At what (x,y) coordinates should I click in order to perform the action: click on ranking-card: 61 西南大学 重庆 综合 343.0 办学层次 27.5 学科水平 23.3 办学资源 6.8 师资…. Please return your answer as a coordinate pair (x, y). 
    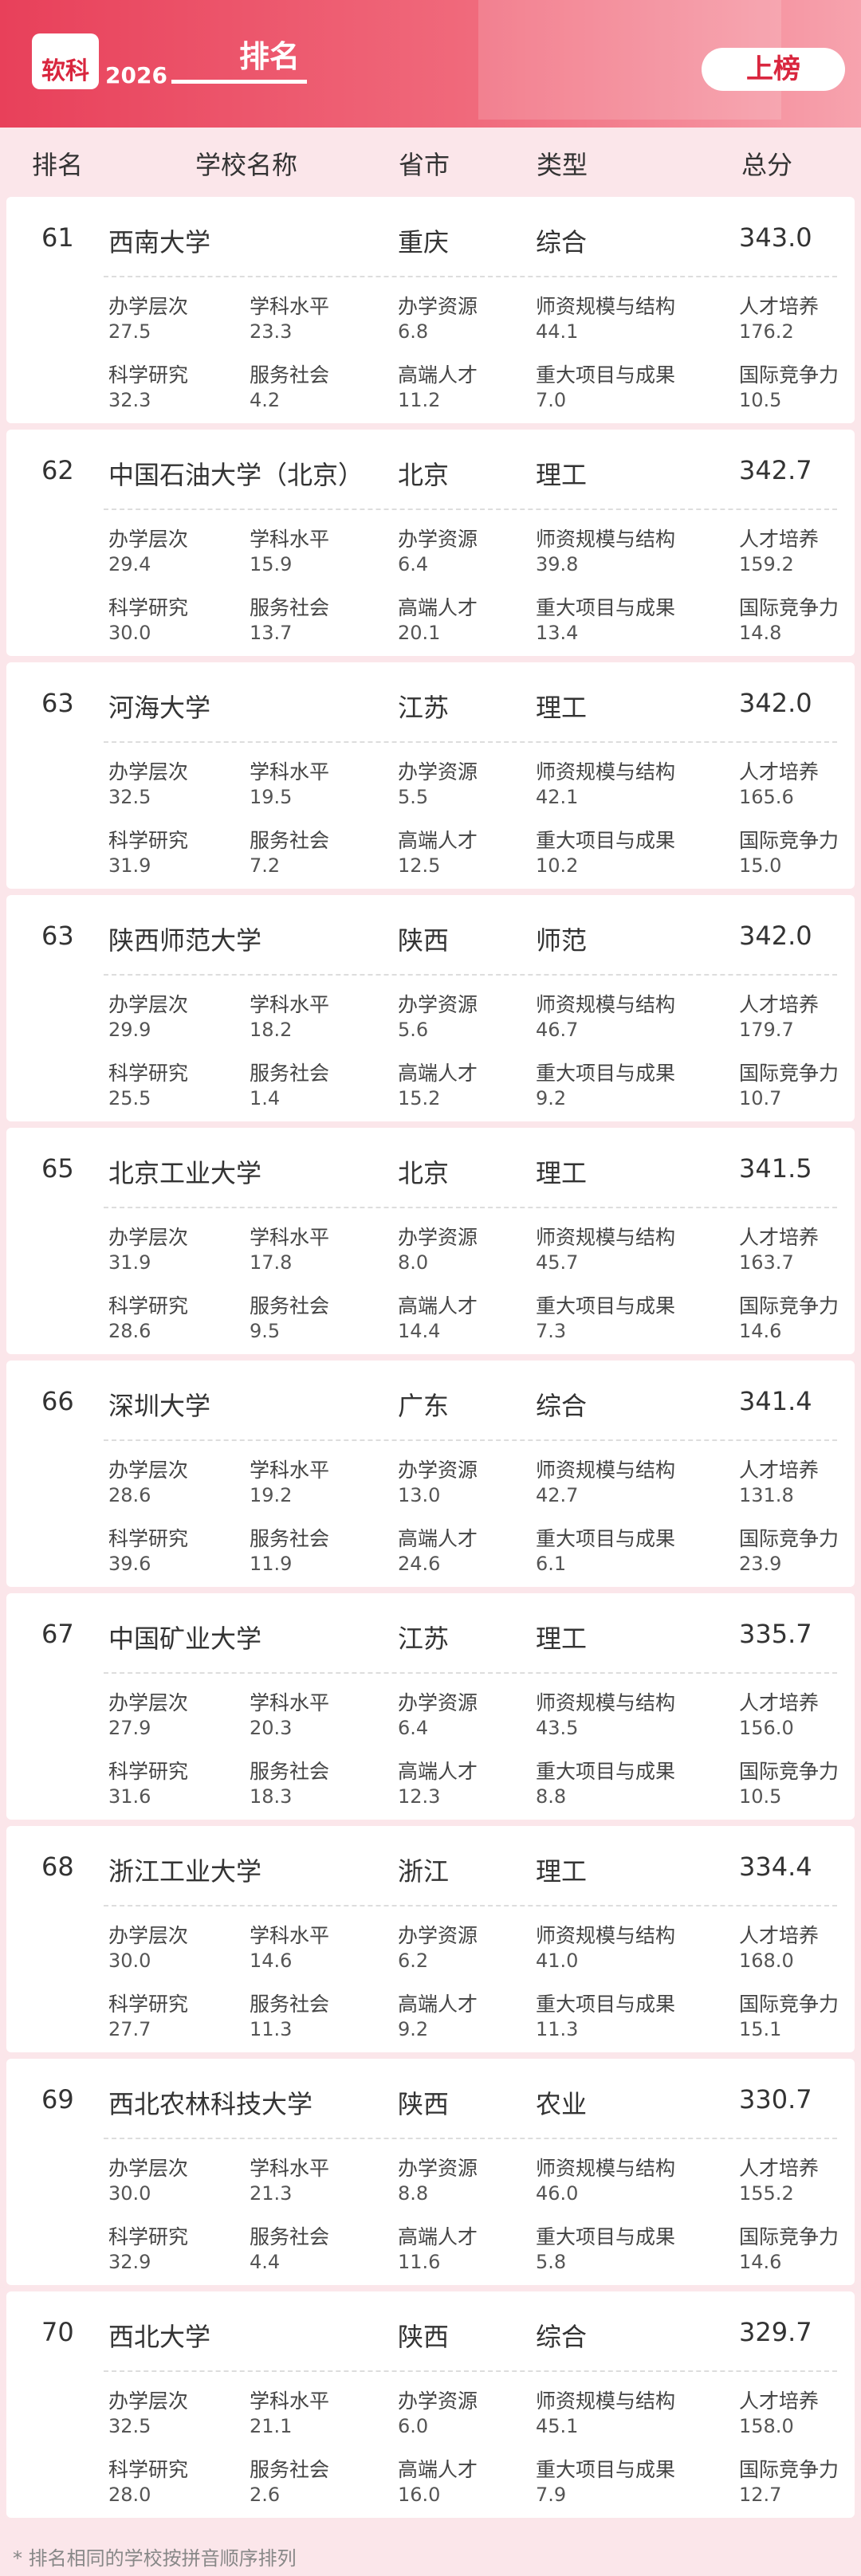
    Looking at the image, I should click on (431, 310).